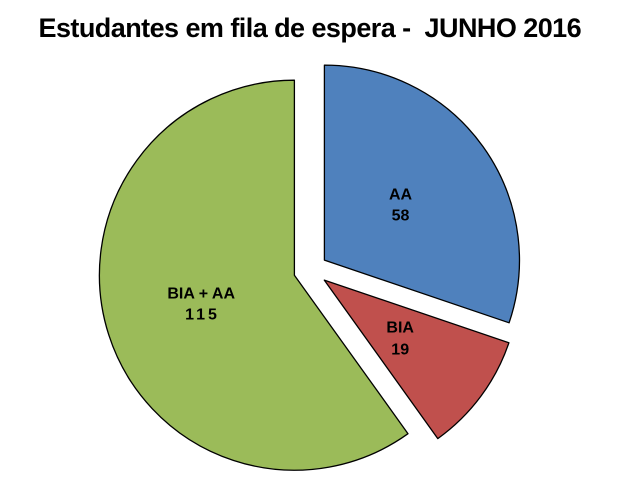 This screenshot has height=483, width=620. I want to click on svg-text: BIA, so click(400, 327).